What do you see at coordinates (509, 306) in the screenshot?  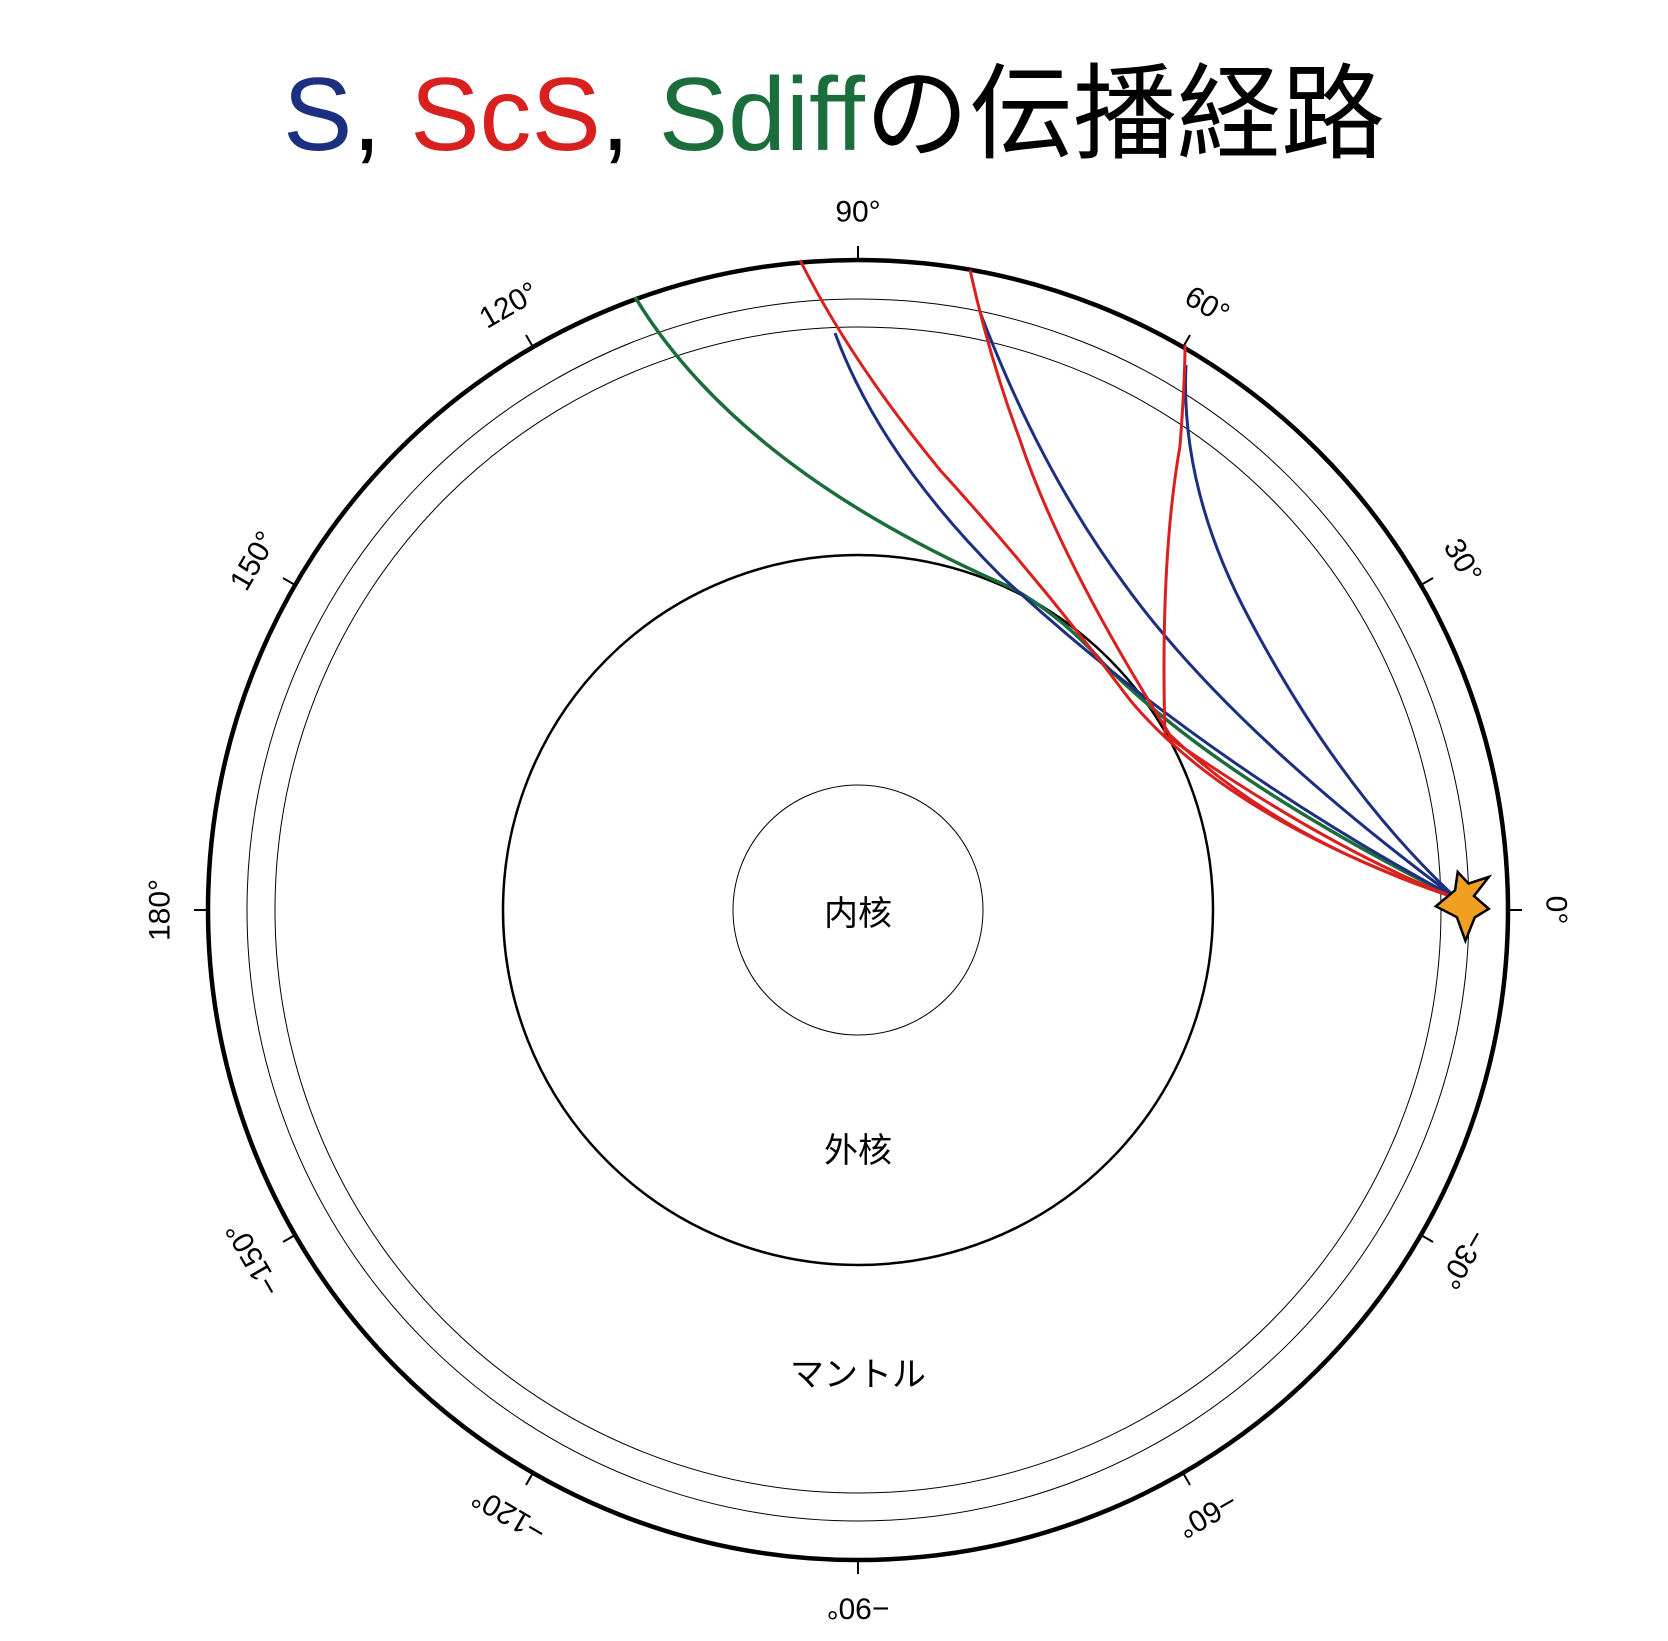 I see `tick-label: 120°` at bounding box center [509, 306].